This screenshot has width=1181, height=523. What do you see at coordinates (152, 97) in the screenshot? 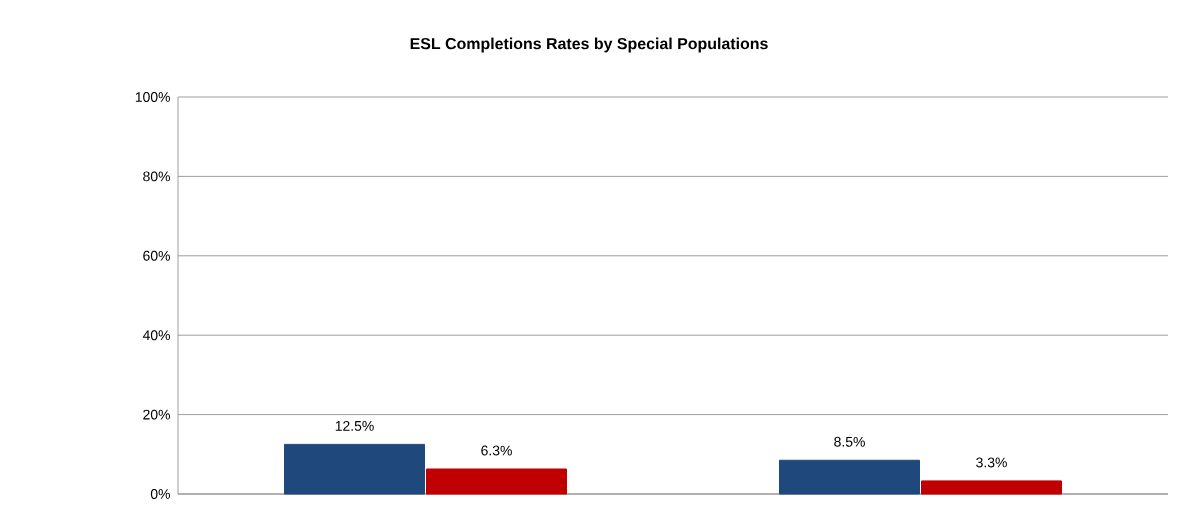
I see `y-tick-label: 100%` at bounding box center [152, 97].